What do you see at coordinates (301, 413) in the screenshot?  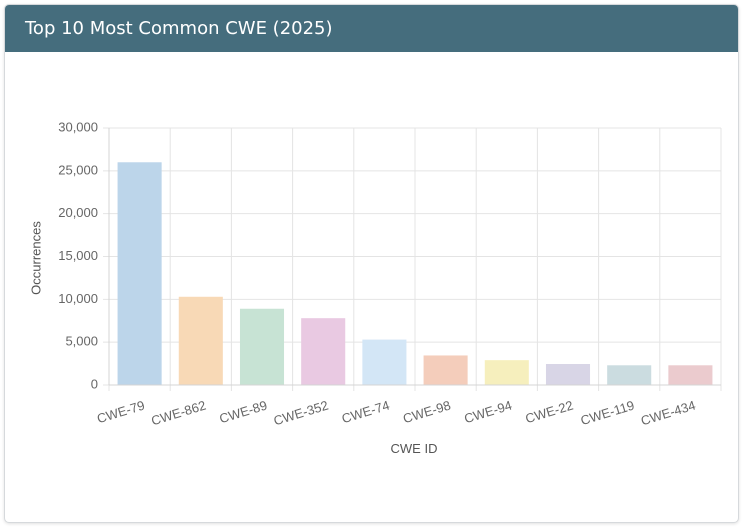 I see `x-tick-label: CWE-352` at bounding box center [301, 413].